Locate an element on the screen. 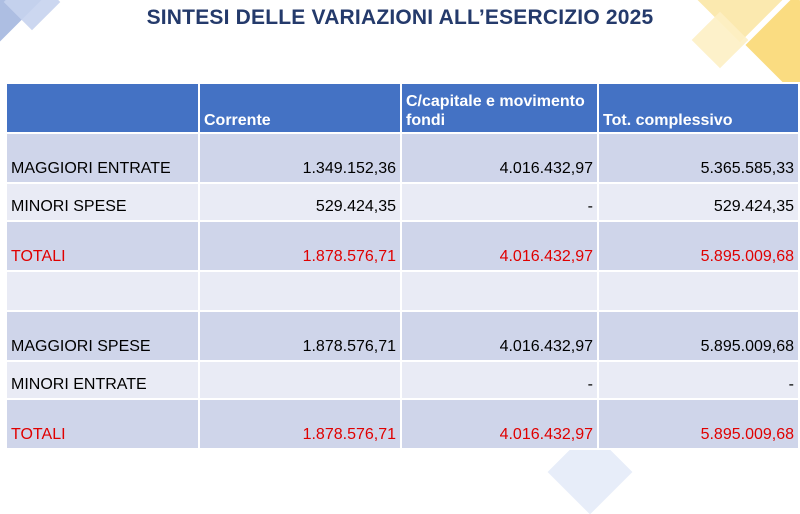 The height and width of the screenshot is (514, 800). cell-corrente: 1.349.152,36 is located at coordinates (300, 158).